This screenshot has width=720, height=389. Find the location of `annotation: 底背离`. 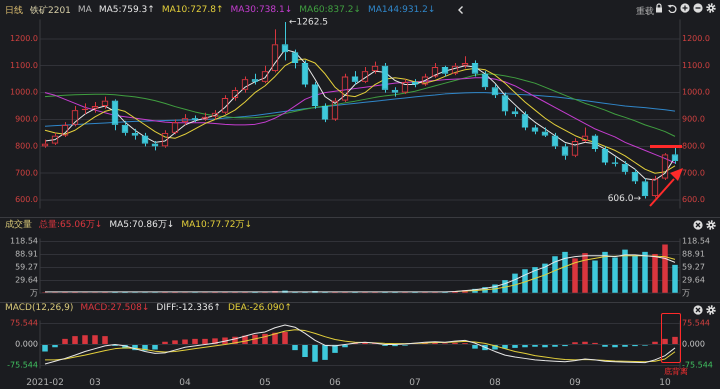

annotation: 底背离 is located at coordinates (676, 372).